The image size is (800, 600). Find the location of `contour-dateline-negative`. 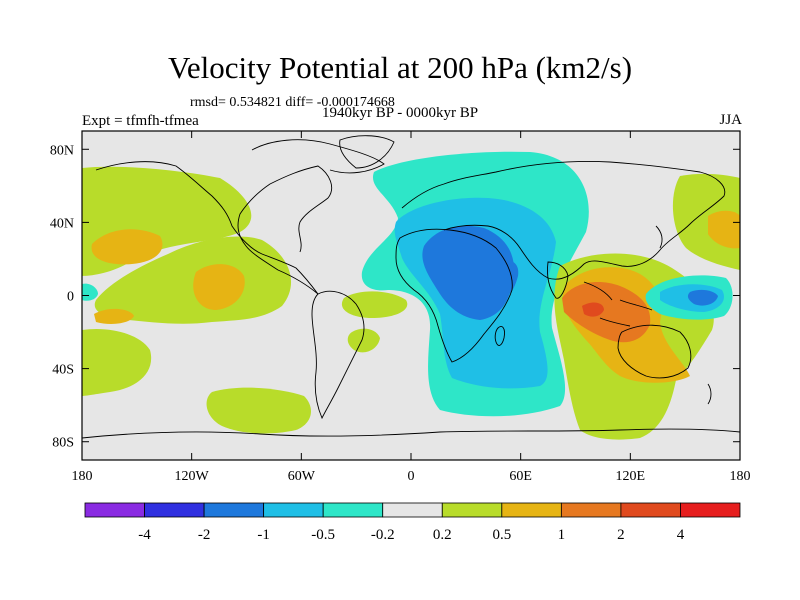

contour-dateline-negative is located at coordinates (90, 292).